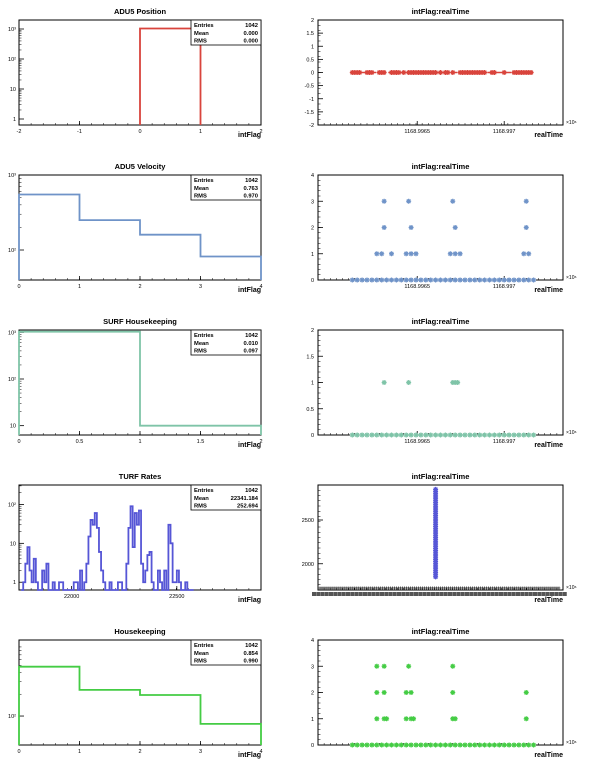 Image resolution: width=596 pixels, height=772 pixels. Describe the element at coordinates (200, 352) in the screenshot. I see `stats-label: RMS` at that location.